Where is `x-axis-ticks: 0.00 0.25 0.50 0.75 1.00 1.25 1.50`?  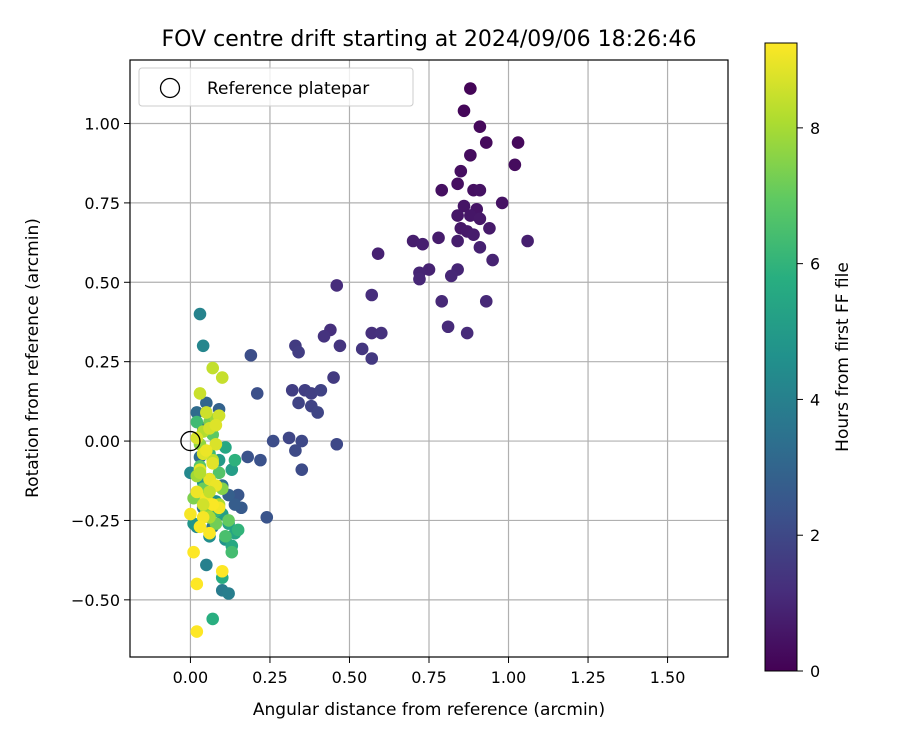 x-axis-ticks: 0.00 0.25 0.50 0.75 1.00 1.25 1.50 is located at coordinates (429, 672).